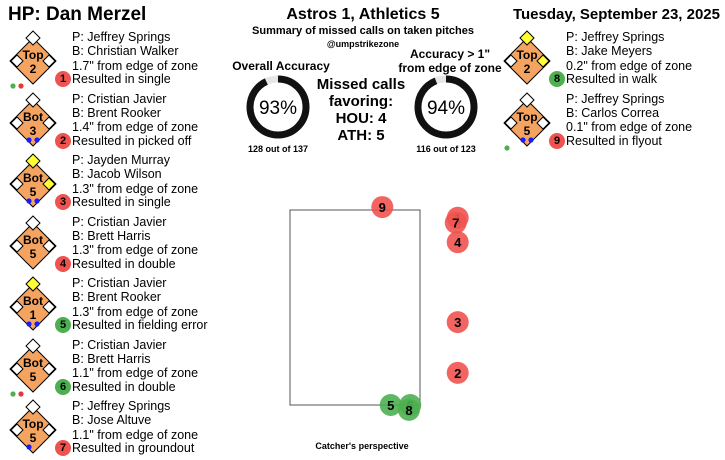 This screenshot has height=460, width=725. Describe the element at coordinates (132, 140) in the screenshot. I see `call-result: Resulted in picked off` at that location.